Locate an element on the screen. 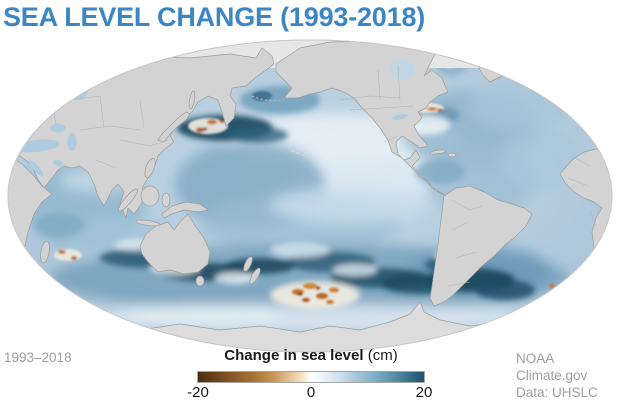 This screenshot has height=404, width=620. tick-mid: 0 is located at coordinates (311, 392).